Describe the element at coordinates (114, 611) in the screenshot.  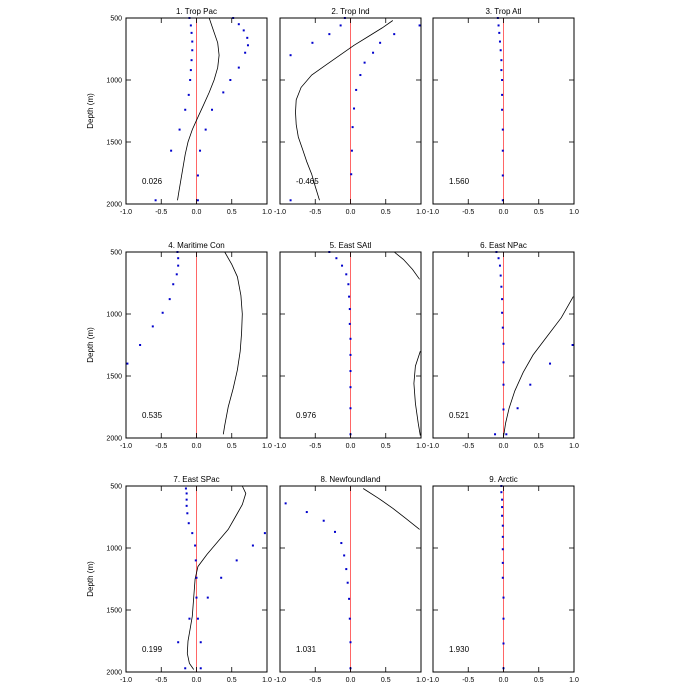
I see `panel-7-ytick-label-3: 1500` at that location.